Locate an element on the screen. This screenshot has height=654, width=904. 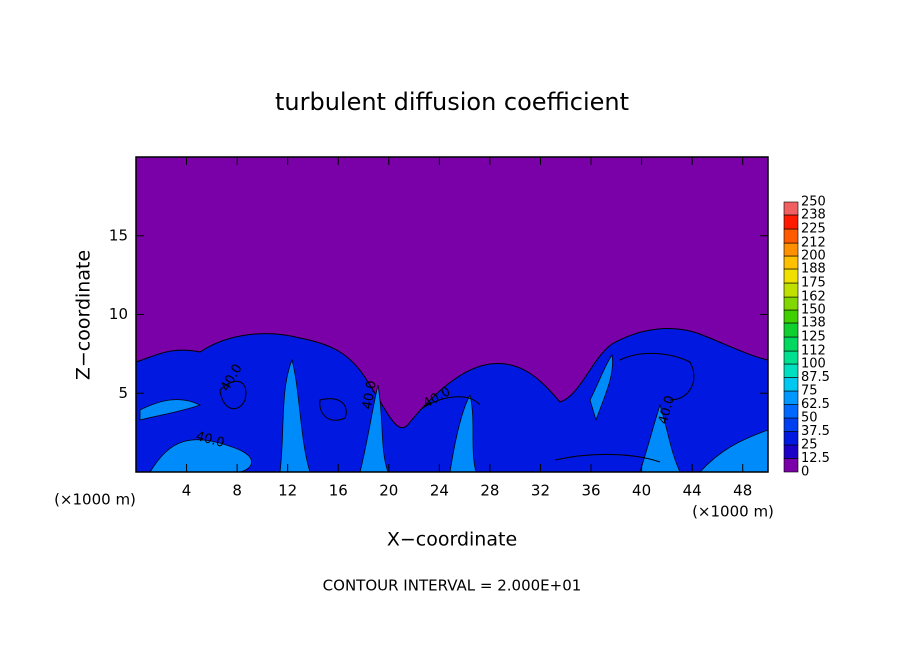
x-tick-label: 32 is located at coordinates (540, 491).